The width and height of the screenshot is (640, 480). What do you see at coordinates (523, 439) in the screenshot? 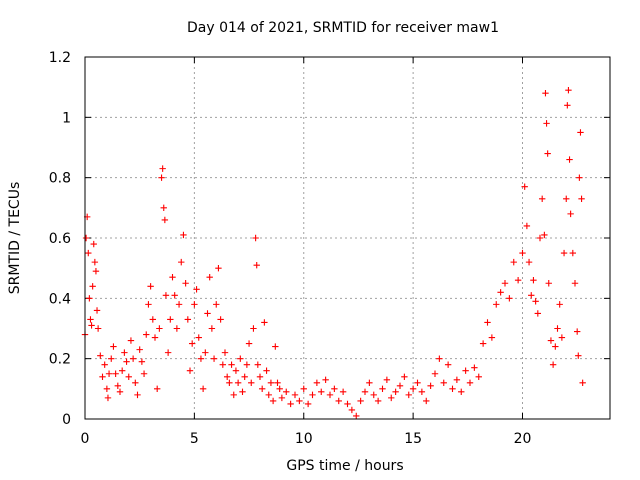
I see `x-tick-label: 20` at bounding box center [523, 439].